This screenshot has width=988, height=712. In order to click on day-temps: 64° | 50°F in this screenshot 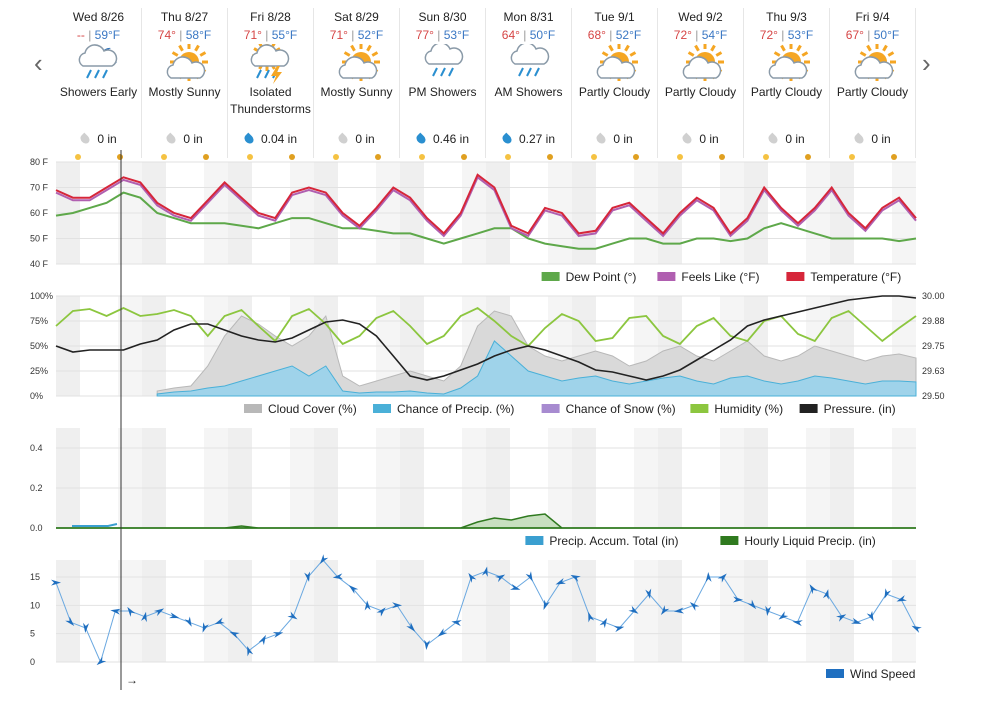, I will do `click(528, 35)`.